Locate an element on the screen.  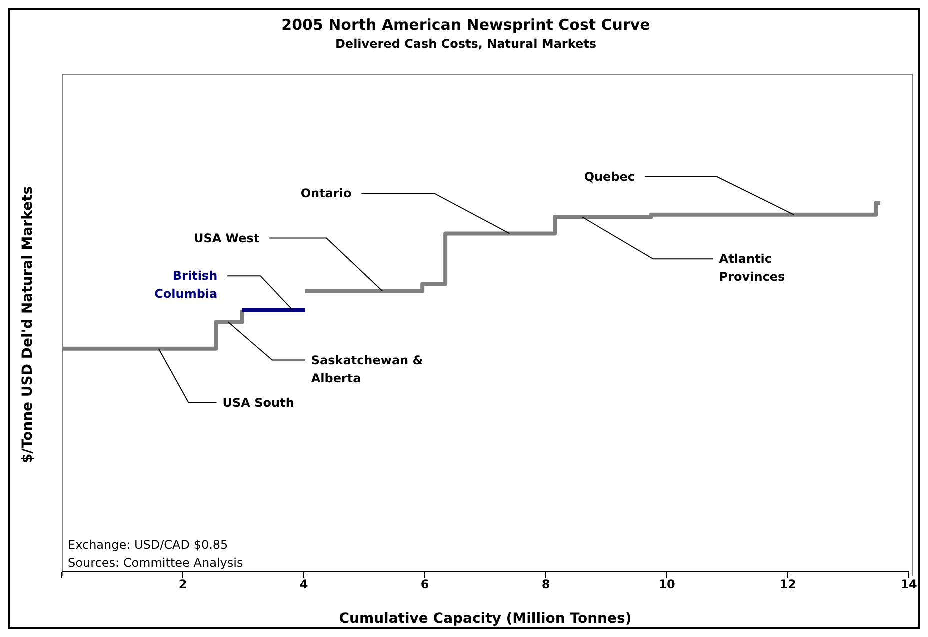
text: British Columbia is located at coordinates (186, 285).